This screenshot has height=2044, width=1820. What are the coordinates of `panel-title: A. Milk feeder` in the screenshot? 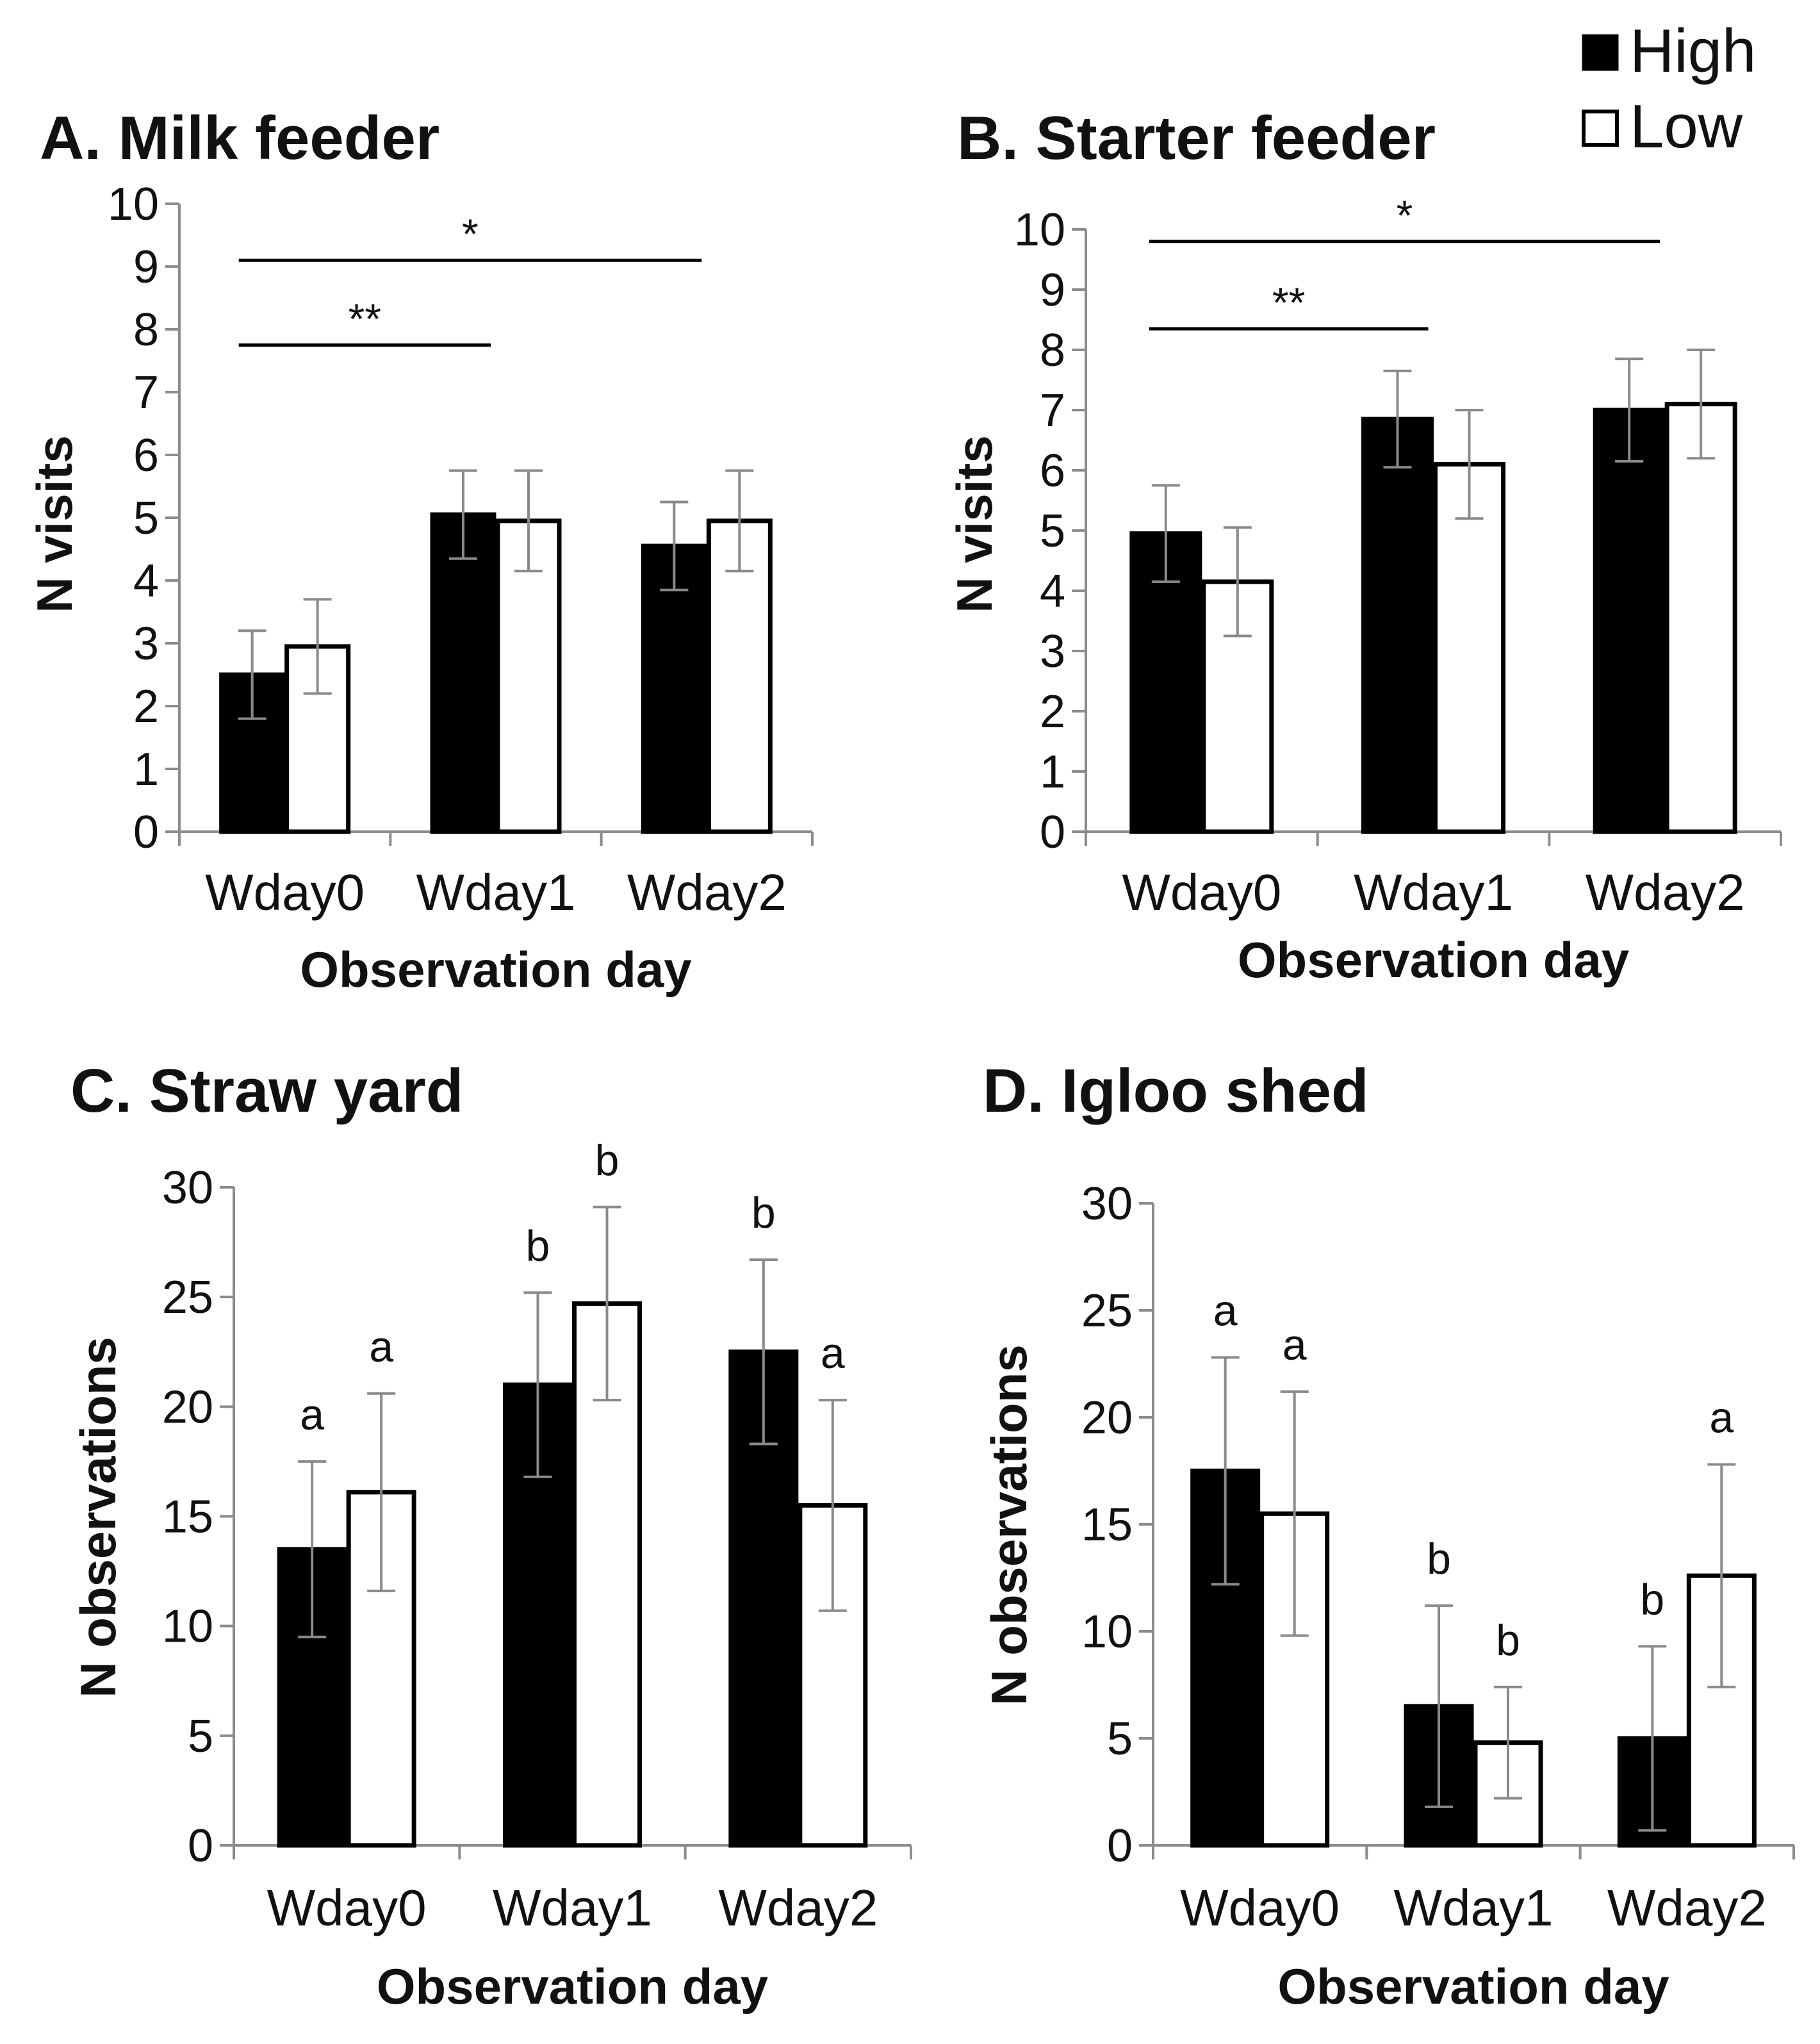 It's located at (239, 138).